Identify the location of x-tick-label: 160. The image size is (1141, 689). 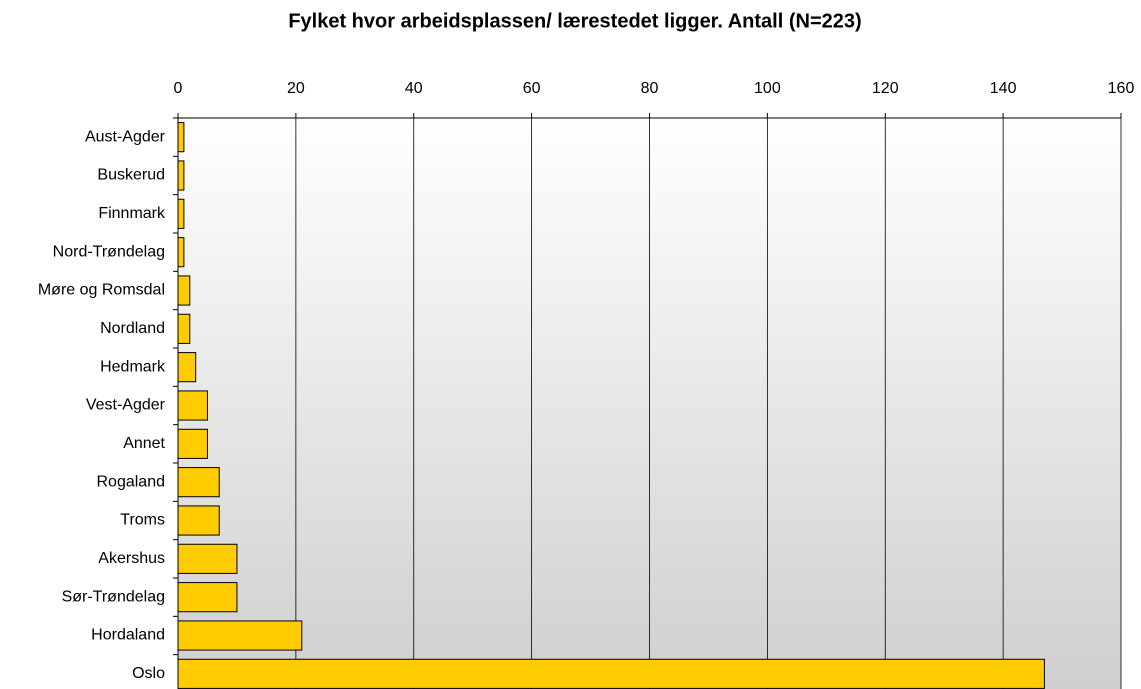
(1121, 88).